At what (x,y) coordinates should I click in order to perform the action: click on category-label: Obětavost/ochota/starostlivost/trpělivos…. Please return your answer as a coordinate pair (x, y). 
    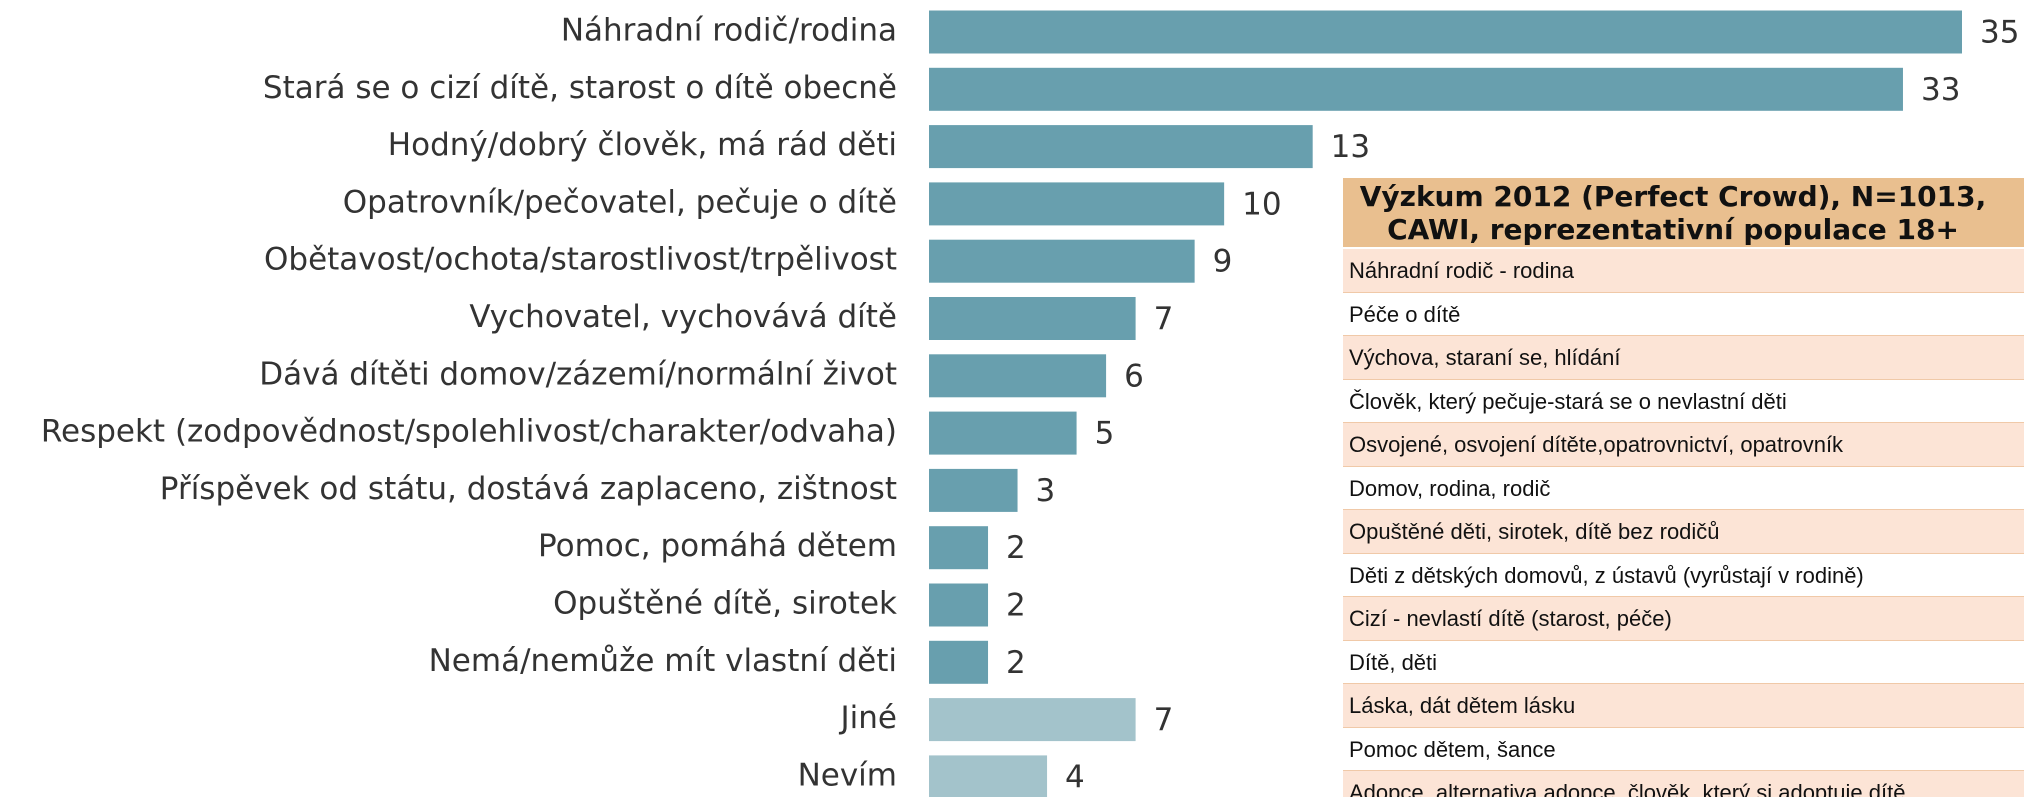
    Looking at the image, I should click on (580, 260).